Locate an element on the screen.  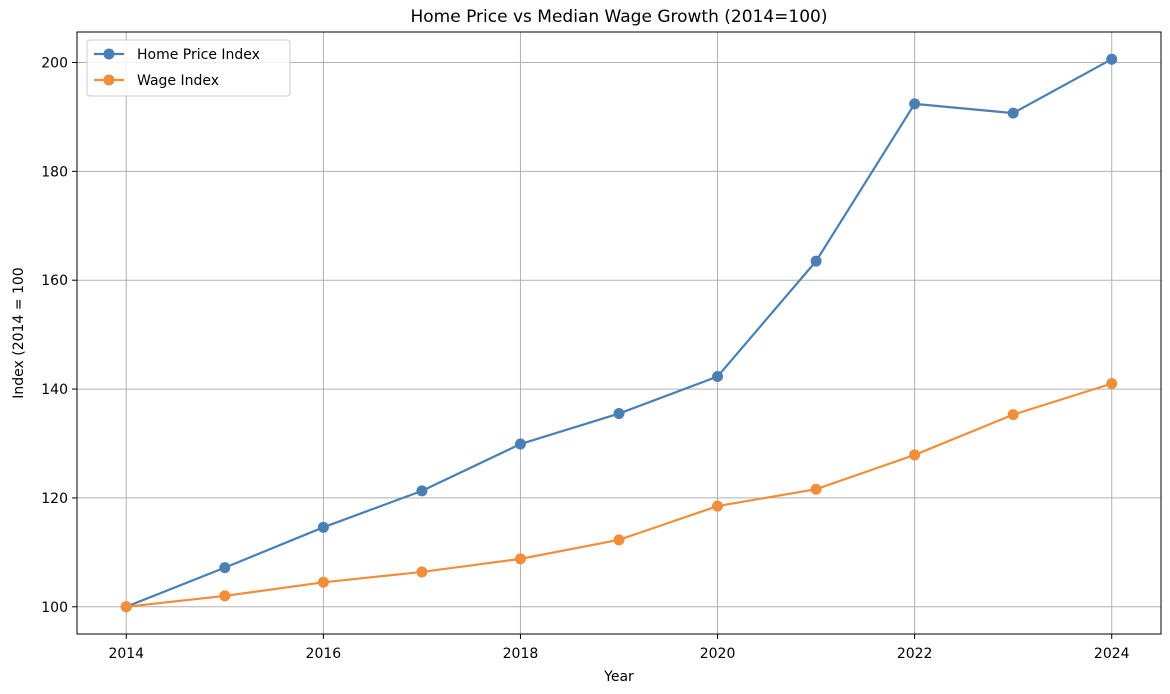
y-tick-label: 160 is located at coordinates (54, 281).